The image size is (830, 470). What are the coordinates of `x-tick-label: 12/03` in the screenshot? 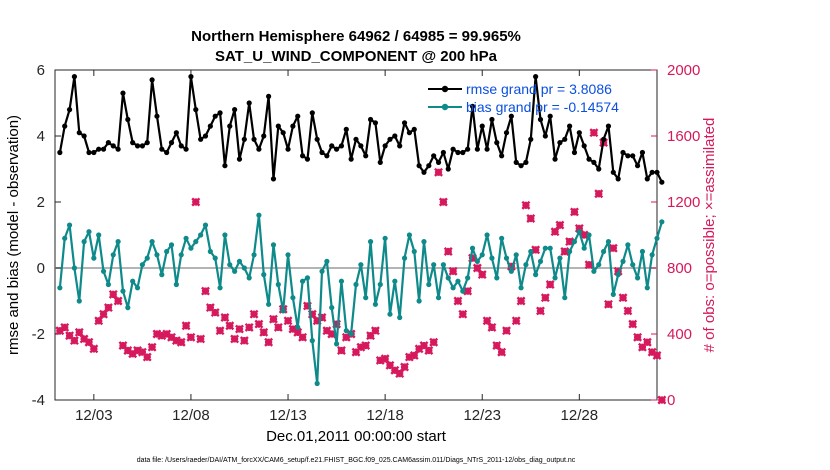 It's located at (94, 415).